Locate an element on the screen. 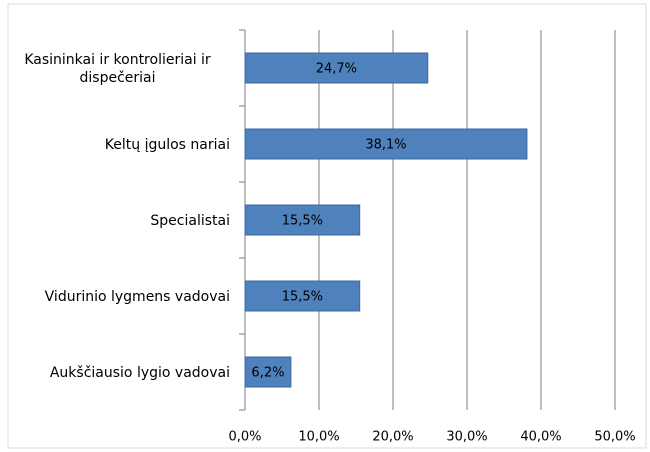 The width and height of the screenshot is (650, 452). category-label-box: Aukščiausio lygio vadovai is located at coordinates (117, 373).